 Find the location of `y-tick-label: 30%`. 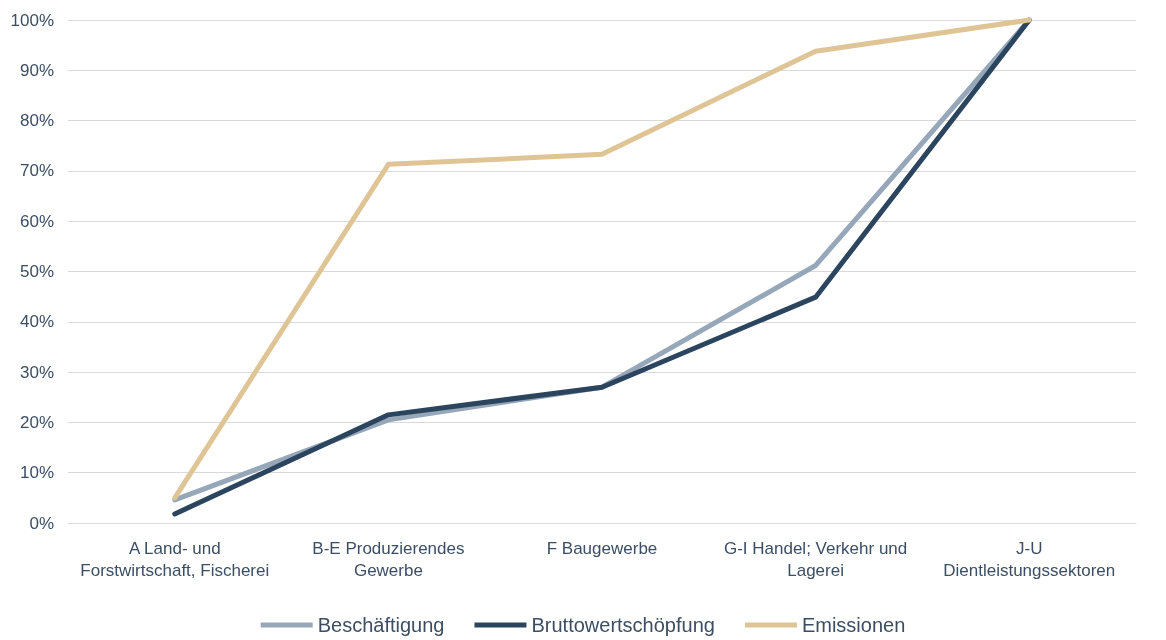

y-tick-label: 30% is located at coordinates (36, 372).